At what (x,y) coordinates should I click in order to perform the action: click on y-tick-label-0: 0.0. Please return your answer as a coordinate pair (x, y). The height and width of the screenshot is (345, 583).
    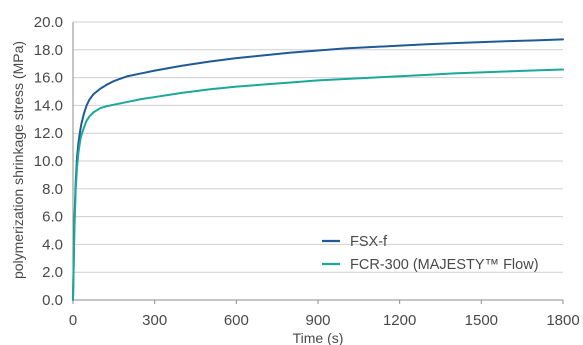
    Looking at the image, I should click on (52, 300).